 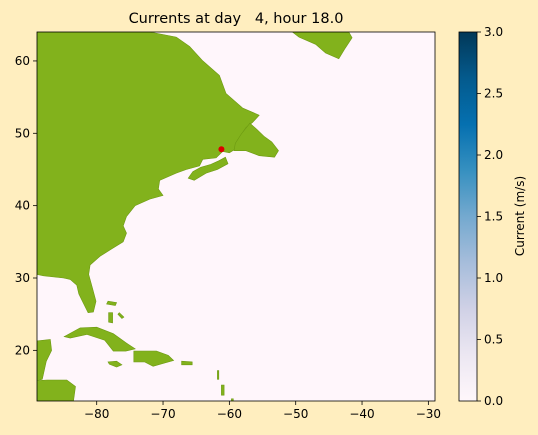 I want to click on colorbar-tick-label: 1.0, so click(x=493, y=278).